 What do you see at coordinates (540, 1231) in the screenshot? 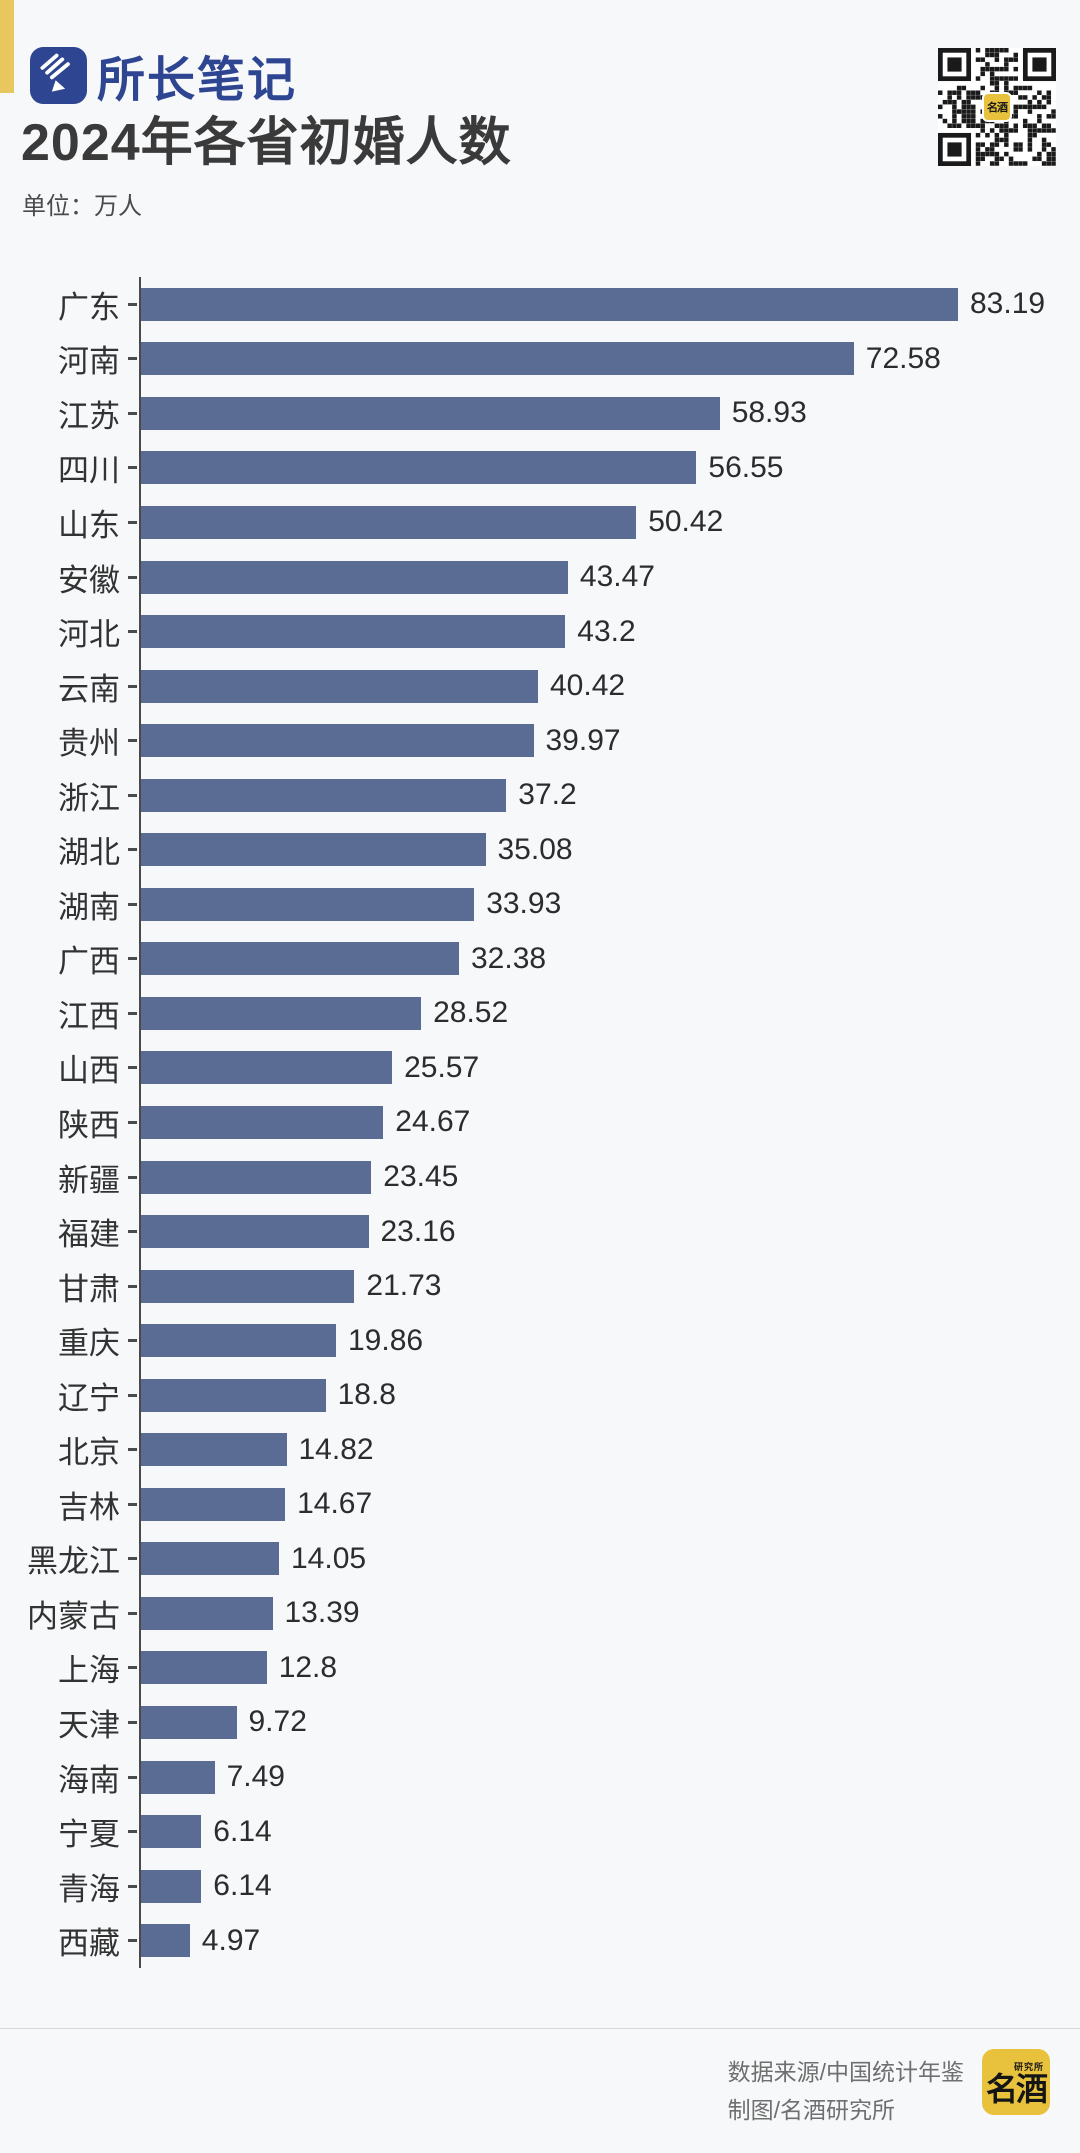
I see `chart-row: 福建 23.16` at bounding box center [540, 1231].